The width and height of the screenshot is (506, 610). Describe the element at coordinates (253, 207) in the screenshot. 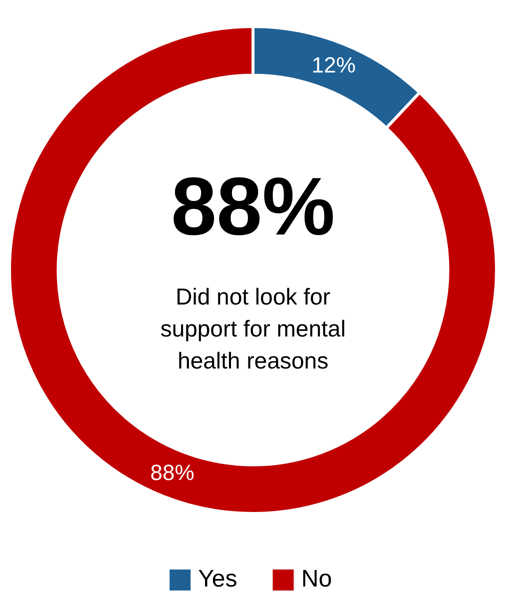

I see `text: 88%` at that location.